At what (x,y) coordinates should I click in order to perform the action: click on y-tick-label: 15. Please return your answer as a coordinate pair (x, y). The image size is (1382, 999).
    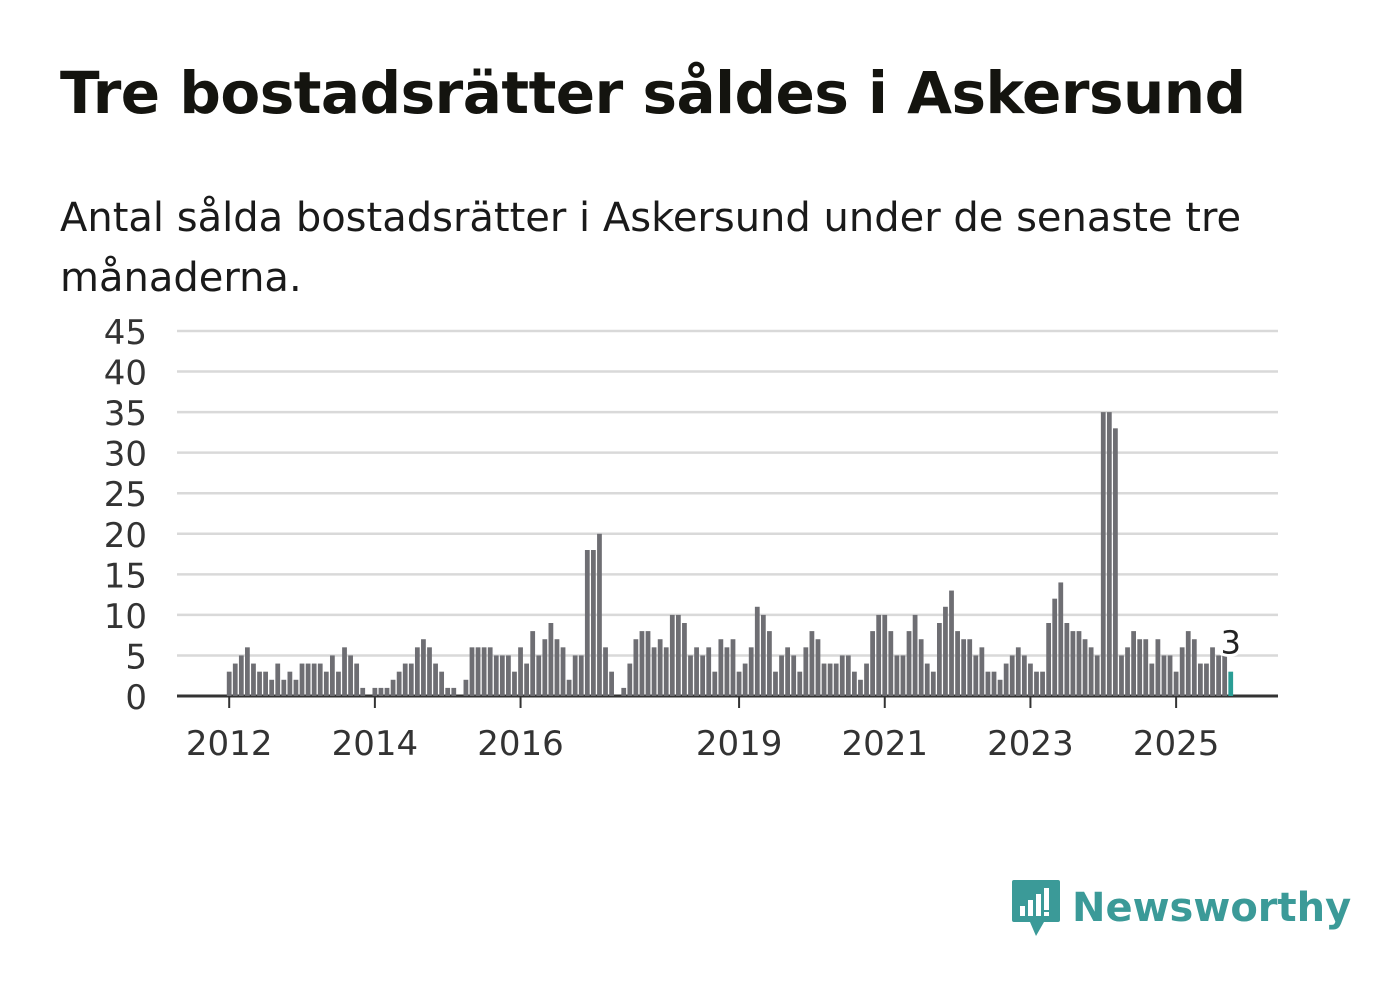
    Looking at the image, I should click on (125, 576).